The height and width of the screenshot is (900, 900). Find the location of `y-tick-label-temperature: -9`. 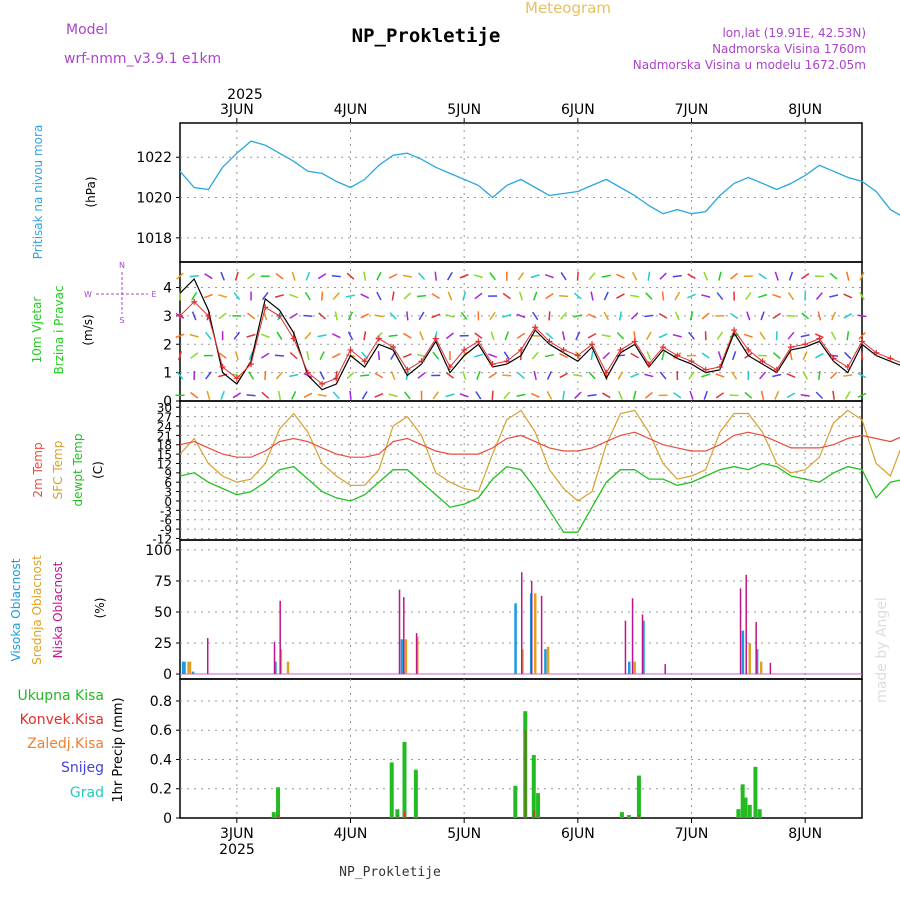

y-tick-label-temperature: -9 is located at coordinates (166, 530).